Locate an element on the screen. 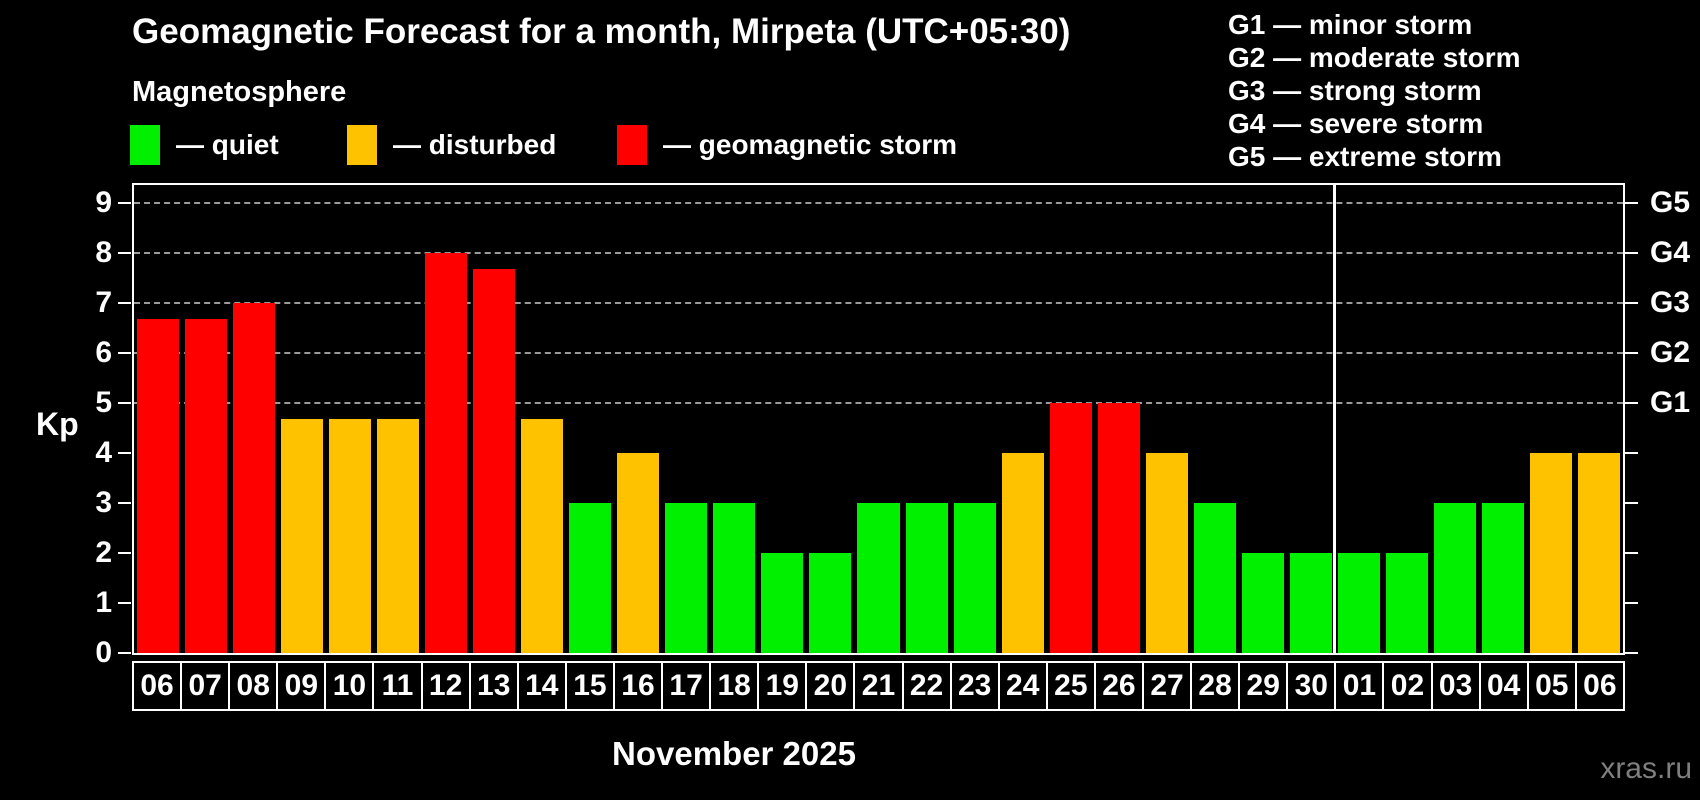  month-separator-line is located at coordinates (1335, 419).